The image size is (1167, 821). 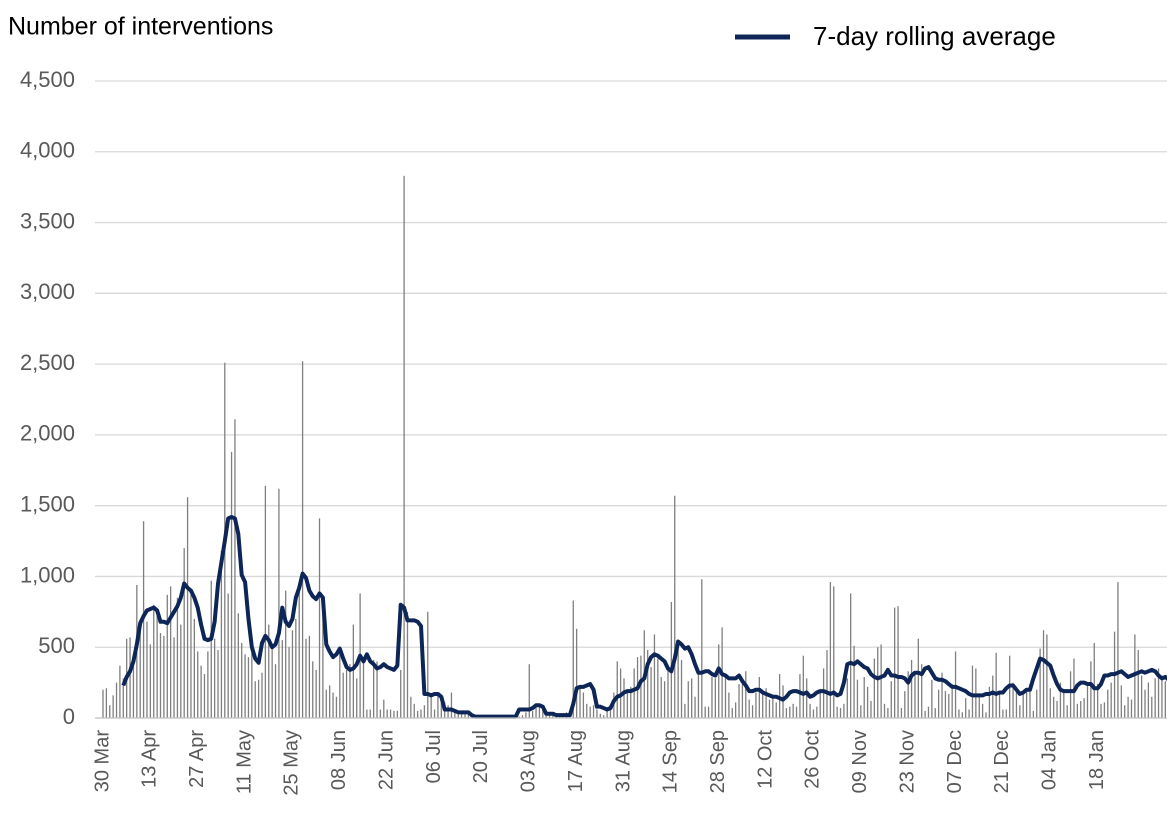 I want to click on x-tick-label: 17 Aug, so click(x=576, y=761).